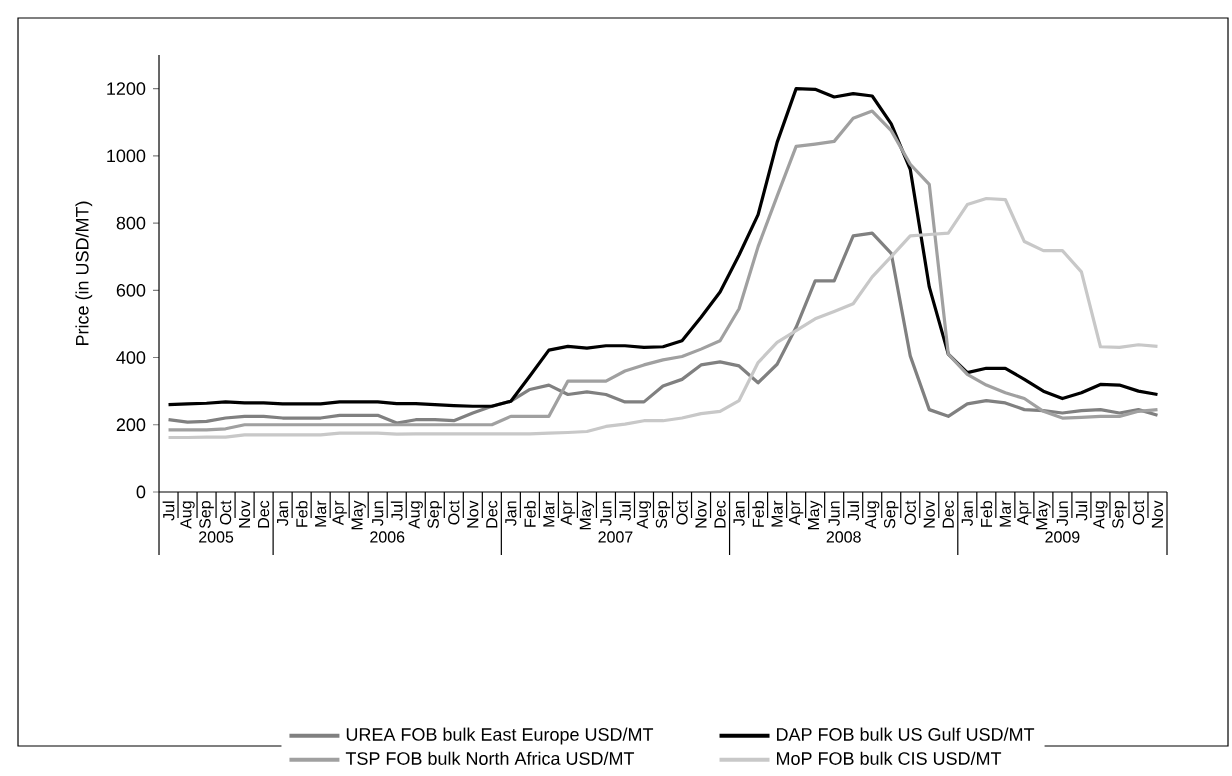 This screenshot has height=776, width=1232. What do you see at coordinates (126, 89) in the screenshot?
I see `y-tick-label: 1200` at bounding box center [126, 89].